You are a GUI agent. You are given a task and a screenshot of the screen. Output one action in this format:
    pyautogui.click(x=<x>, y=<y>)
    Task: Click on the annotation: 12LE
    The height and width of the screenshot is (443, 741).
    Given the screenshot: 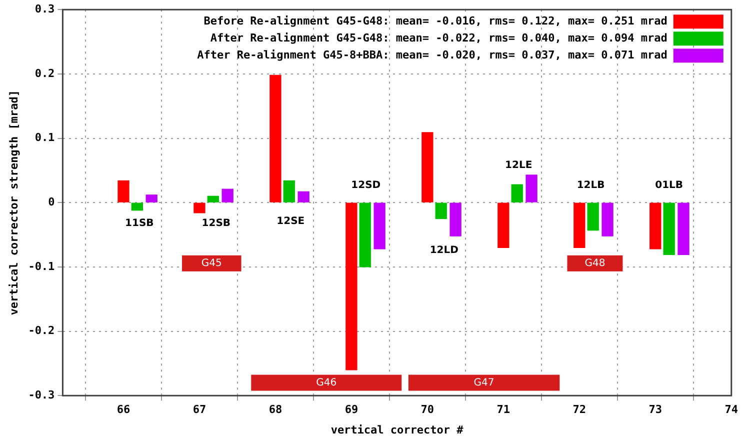 What is the action you would take?
    pyautogui.click(x=518, y=165)
    